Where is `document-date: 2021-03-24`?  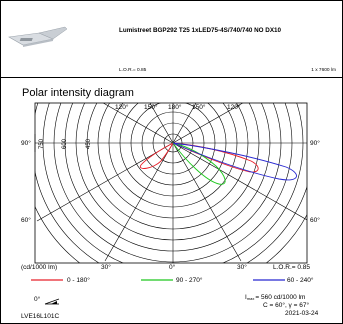
document-date: 2021-03-24 is located at coordinates (302, 313).